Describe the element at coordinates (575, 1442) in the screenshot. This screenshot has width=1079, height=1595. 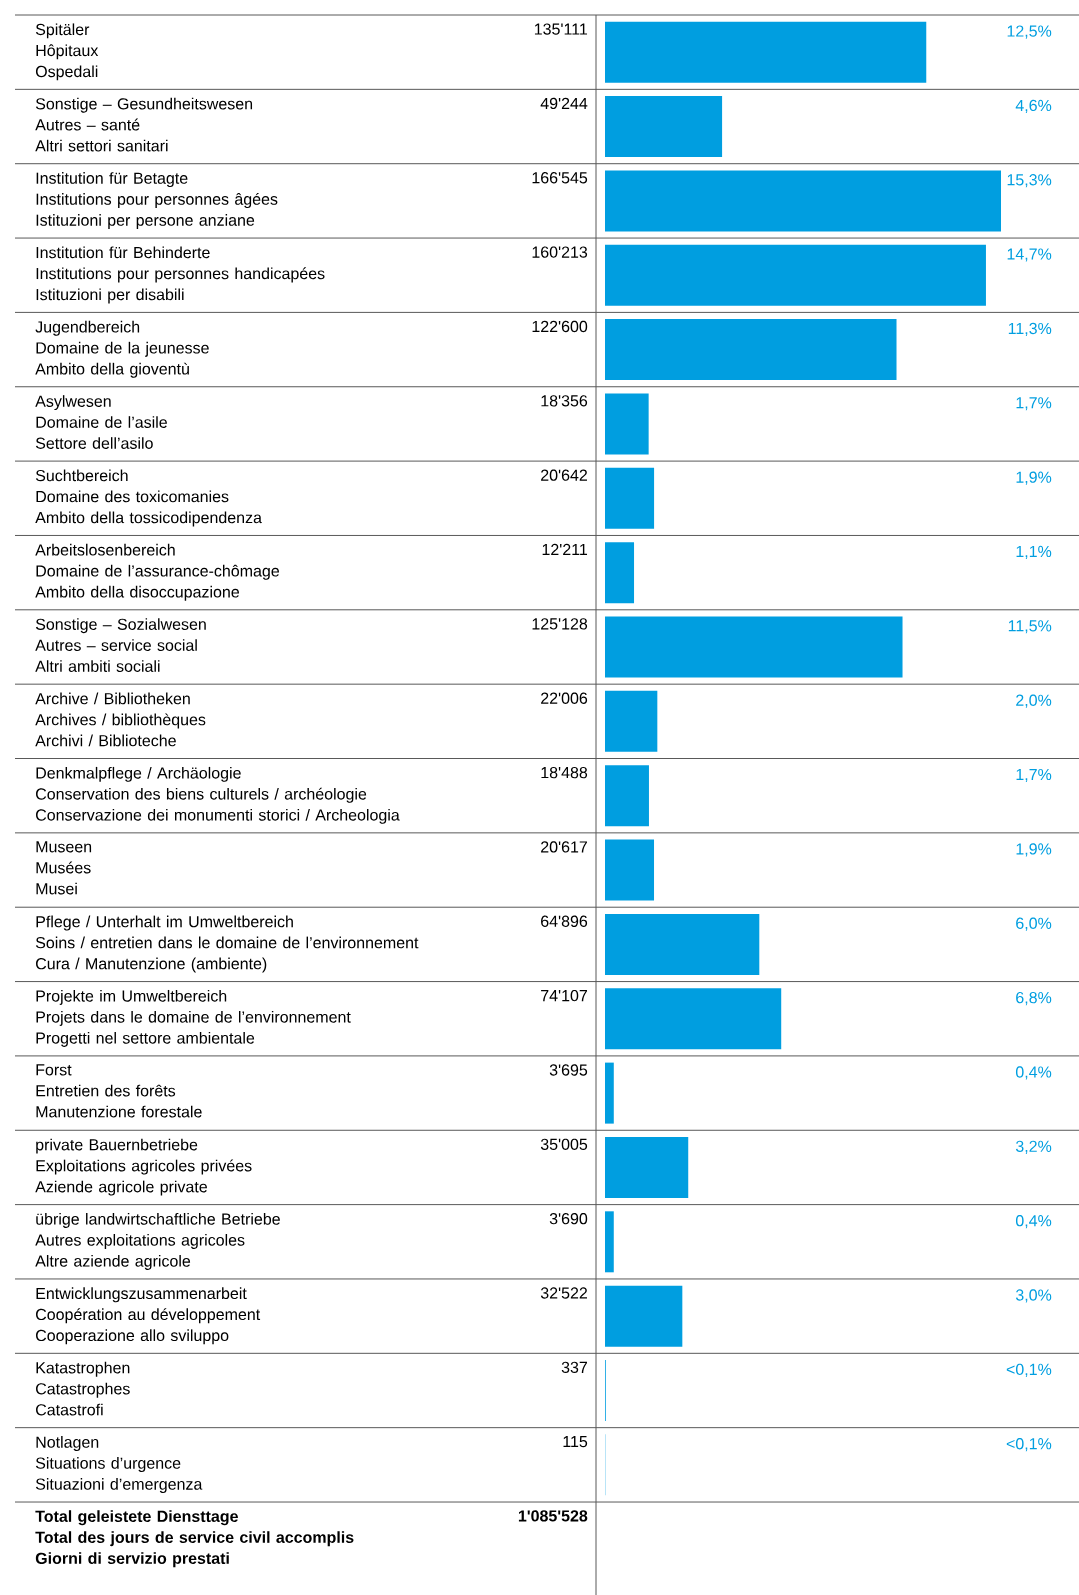
I see `data-label: 115` at that location.